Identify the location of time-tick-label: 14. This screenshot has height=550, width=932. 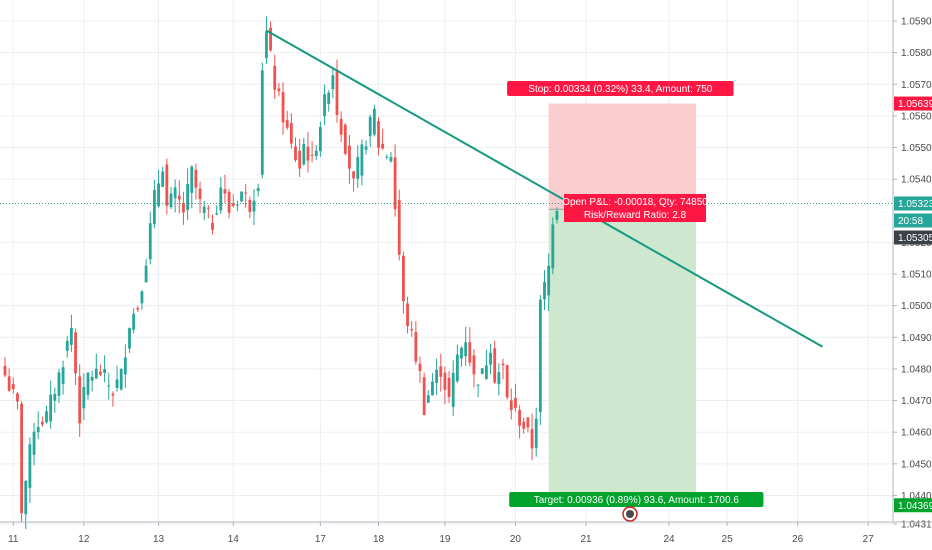
(234, 539).